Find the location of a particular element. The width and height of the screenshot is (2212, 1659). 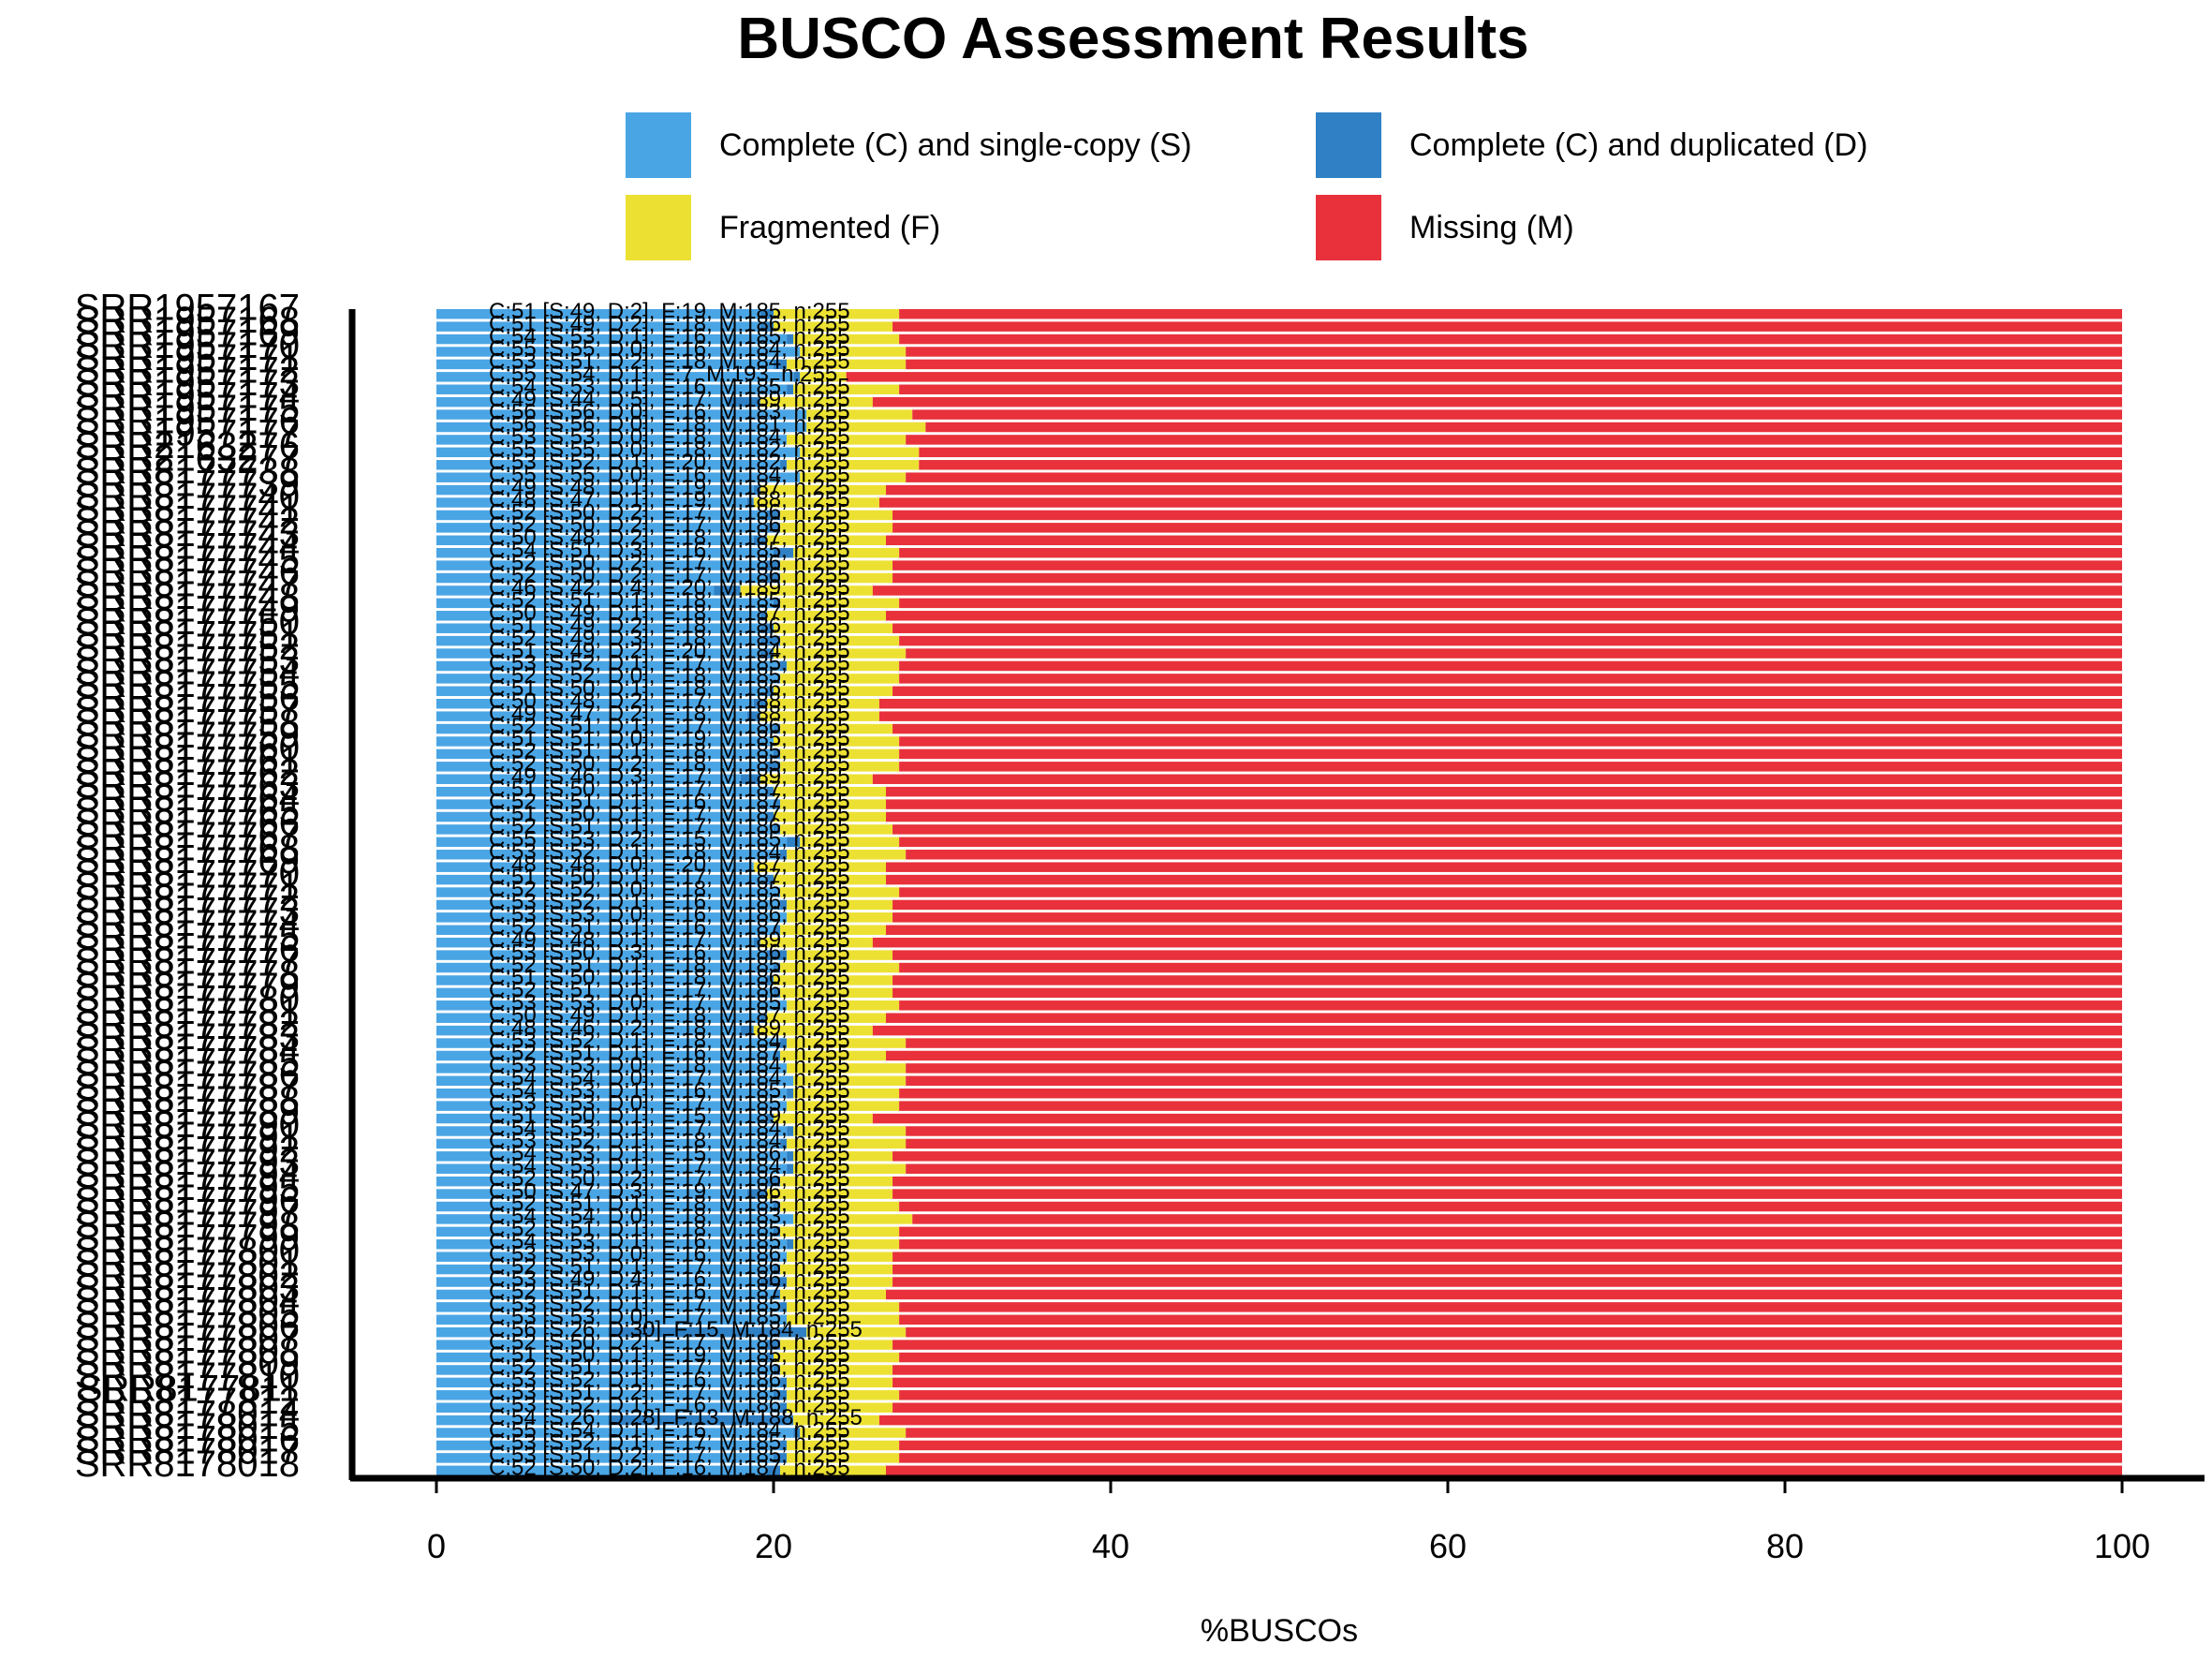

bar-label: C:51 [S:50, D:1], F:17, M:187, n:255 is located at coordinates (669, 790).